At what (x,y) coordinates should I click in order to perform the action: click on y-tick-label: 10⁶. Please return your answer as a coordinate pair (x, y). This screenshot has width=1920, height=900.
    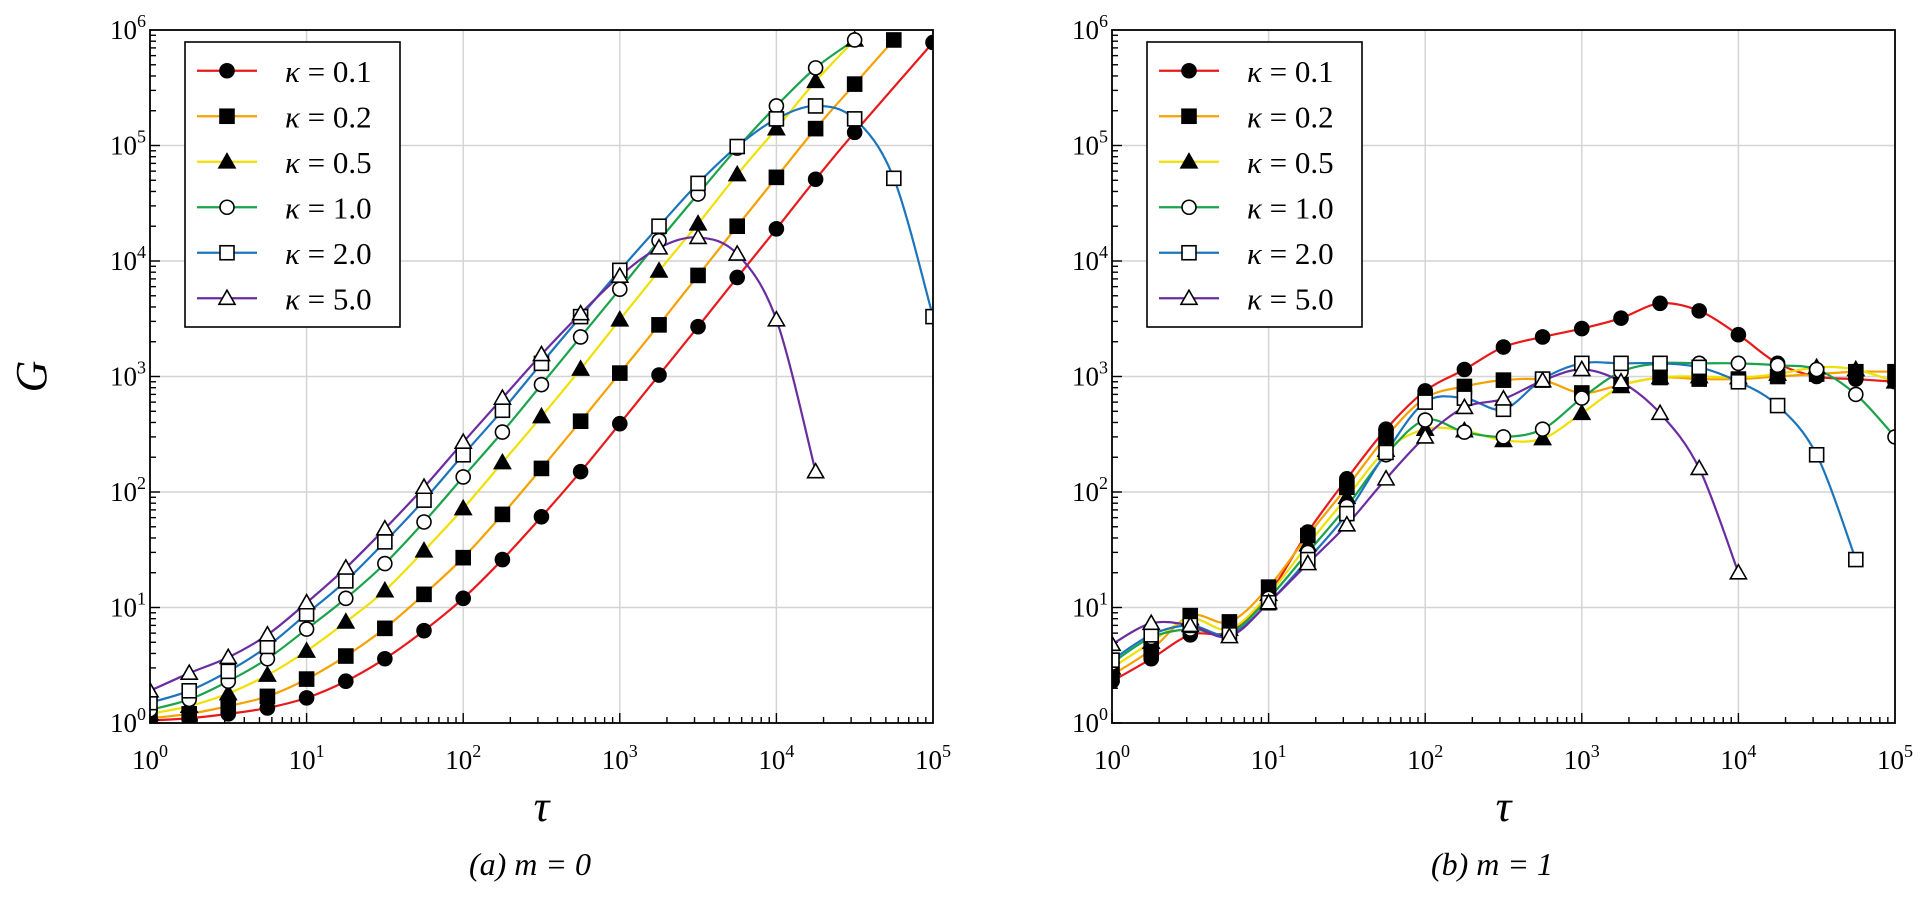
    Looking at the image, I should click on (128, 28).